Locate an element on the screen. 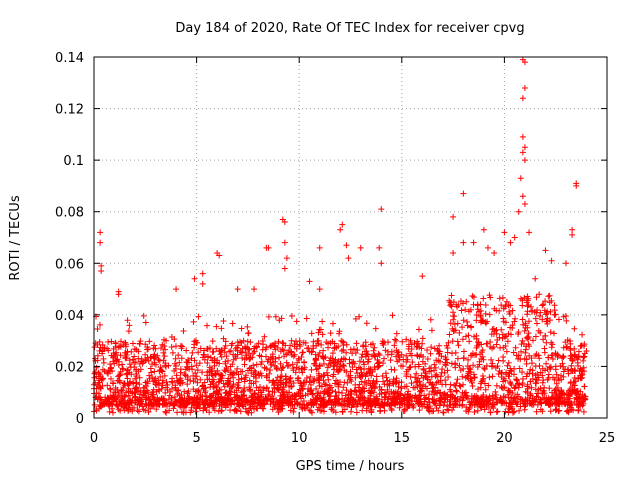  y-tick-label: 0.06 is located at coordinates (69, 264).